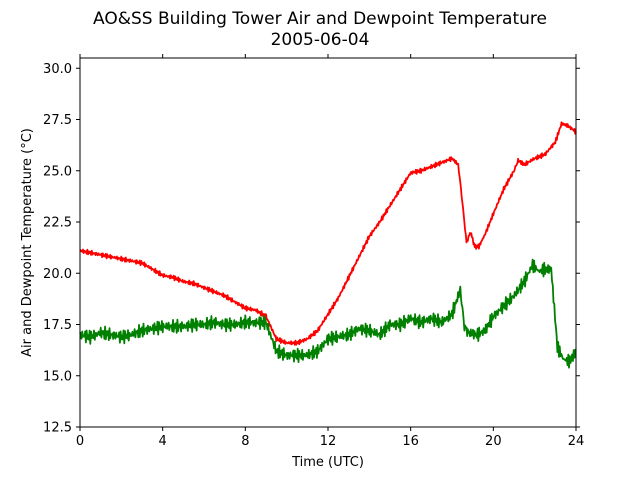 The image size is (640, 480). What do you see at coordinates (57, 376) in the screenshot?
I see `y-tick-label: 15.0` at bounding box center [57, 376].